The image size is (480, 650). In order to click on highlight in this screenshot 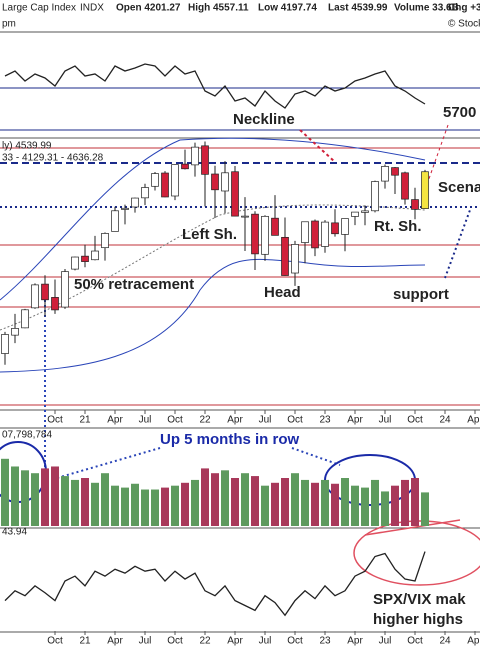, I will do `click(416, 553)`.